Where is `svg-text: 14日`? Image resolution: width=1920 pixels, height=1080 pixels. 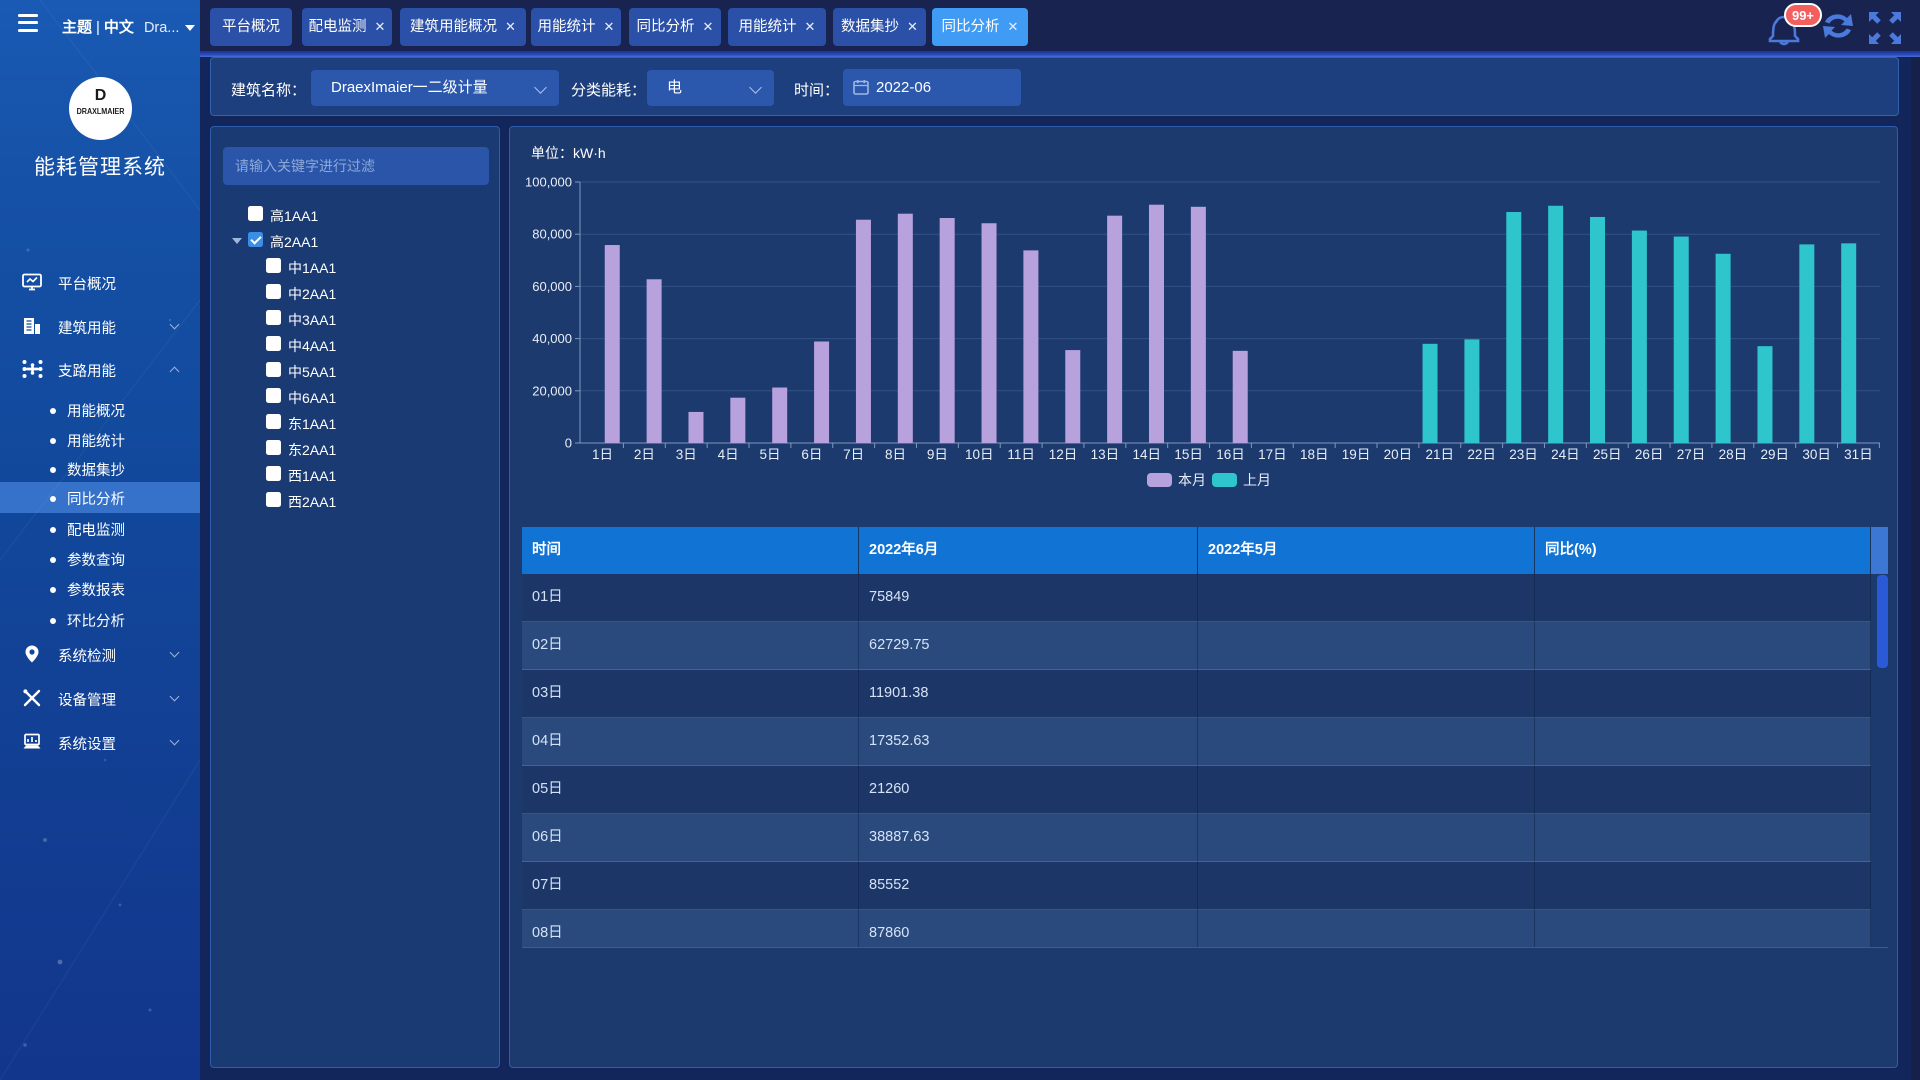
svg-text: 14日 is located at coordinates (1146, 454).